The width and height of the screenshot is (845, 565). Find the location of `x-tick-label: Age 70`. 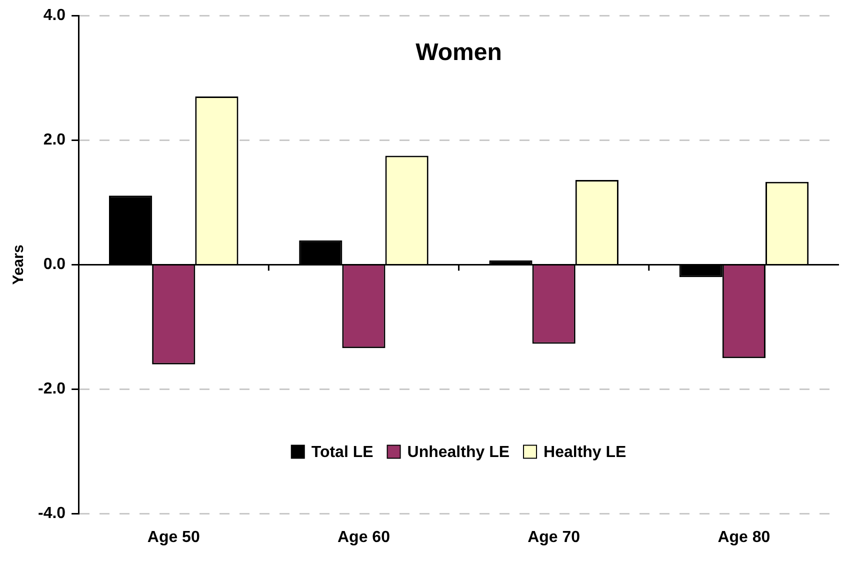

x-tick-label: Age 70 is located at coordinates (554, 537).